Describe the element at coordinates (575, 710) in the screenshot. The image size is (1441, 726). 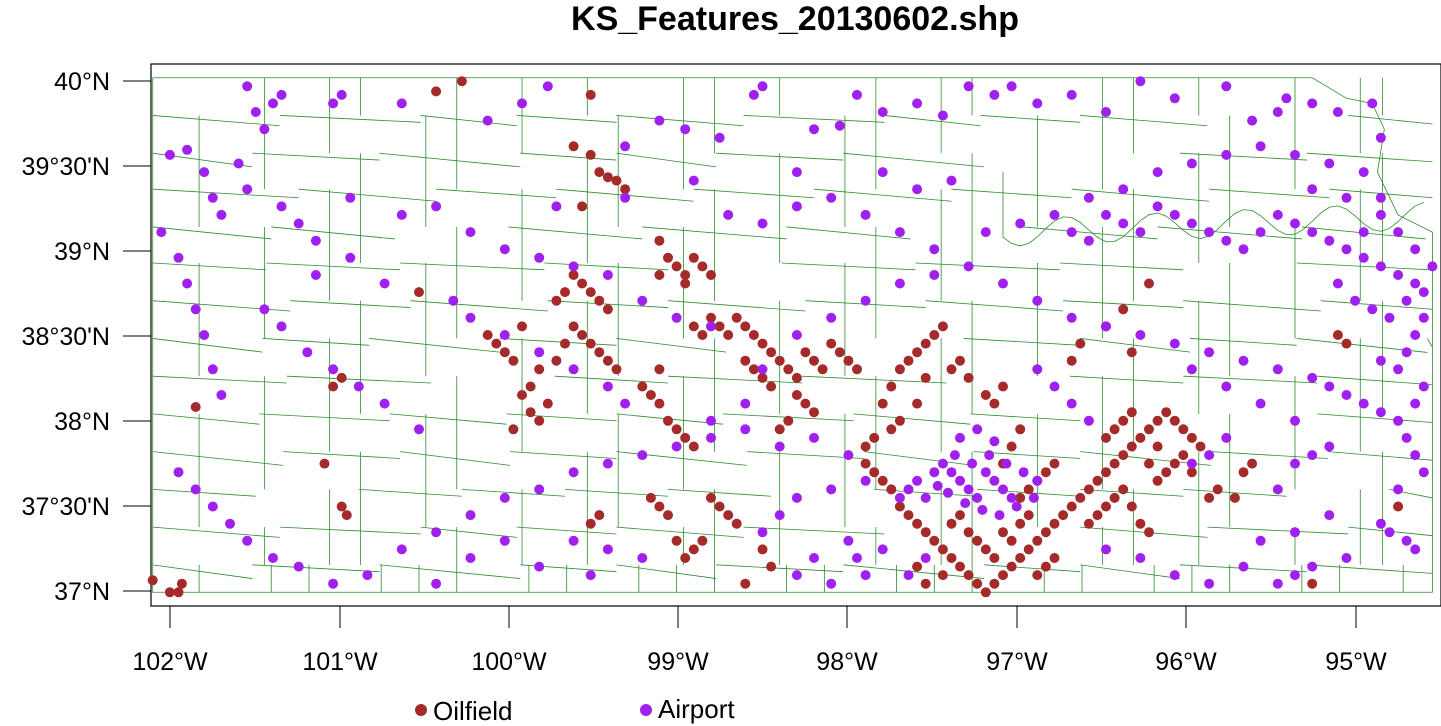
I see `legend: Oilfield Airport` at that location.